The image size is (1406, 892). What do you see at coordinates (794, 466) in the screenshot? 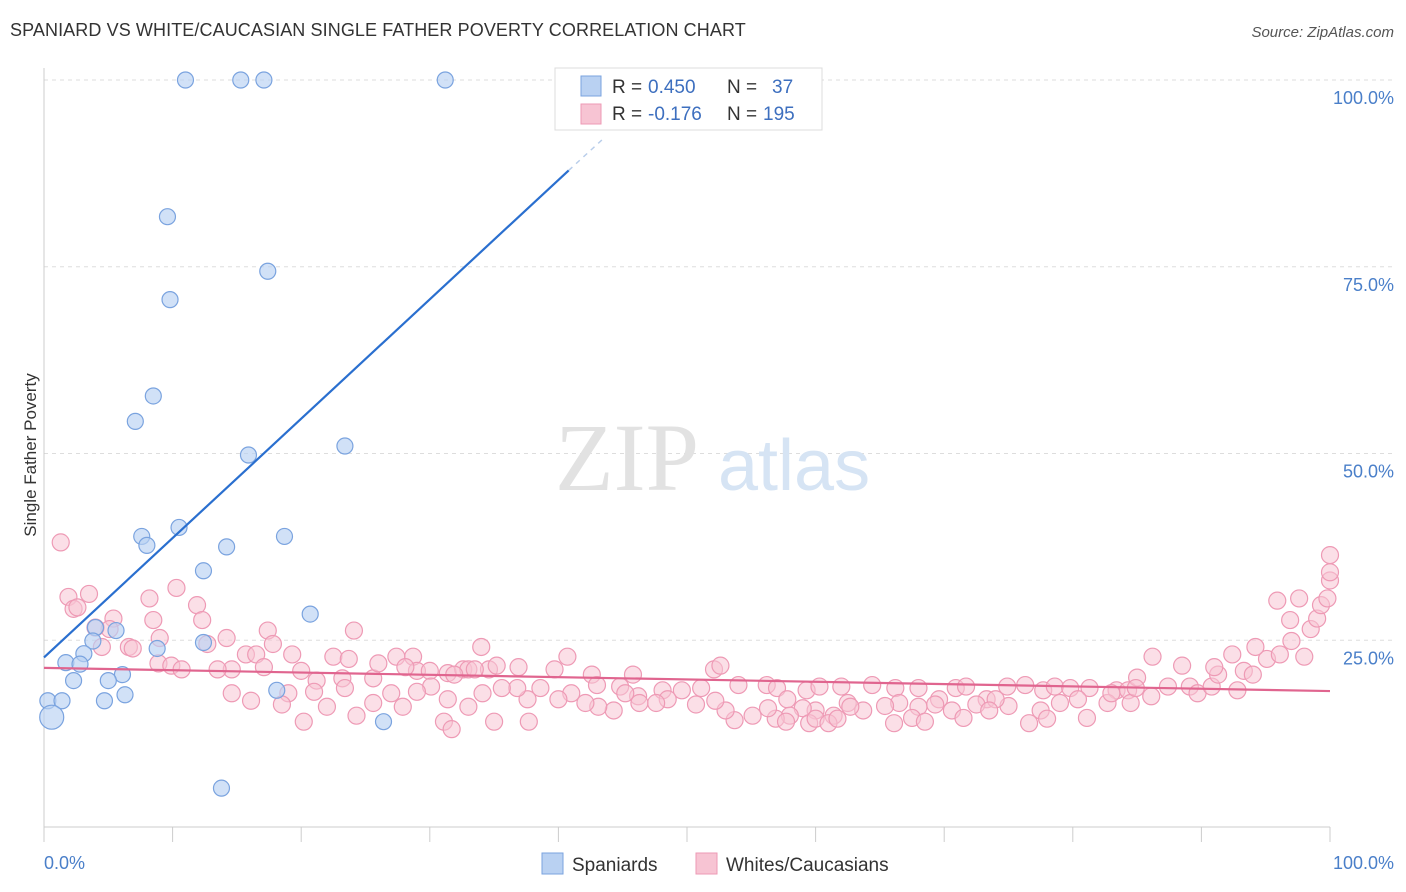
I see `watermark-atlas: atlas` at bounding box center [794, 466].